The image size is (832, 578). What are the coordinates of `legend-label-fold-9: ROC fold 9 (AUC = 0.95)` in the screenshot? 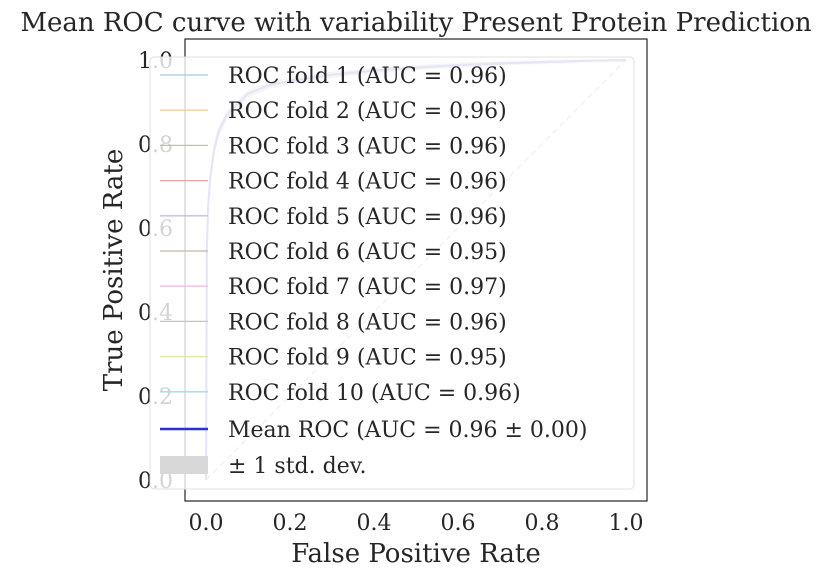 It's located at (367, 358).